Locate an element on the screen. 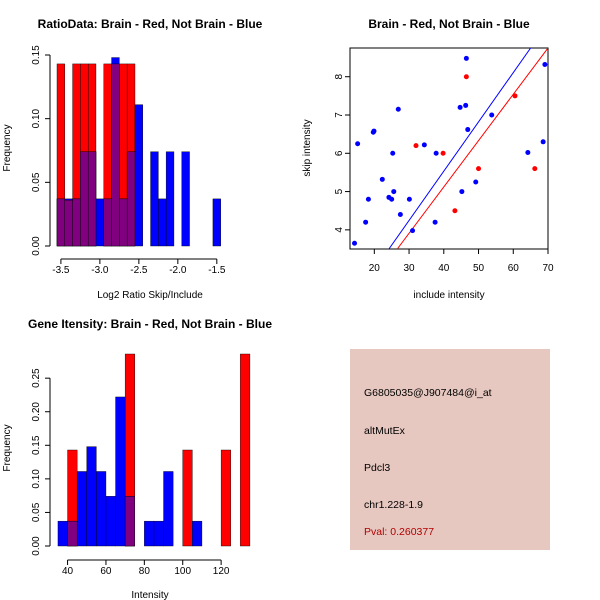  probe-id: G6805035@J907484@i_at is located at coordinates (428, 393).